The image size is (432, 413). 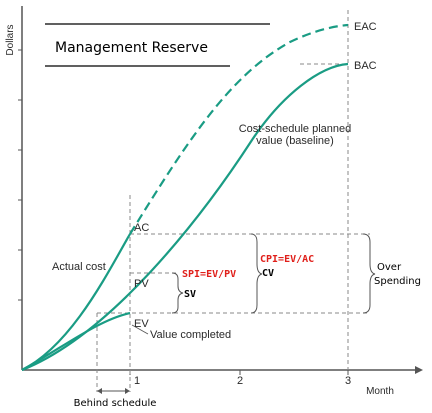 I want to click on eac-label: EAC, so click(x=365, y=27).